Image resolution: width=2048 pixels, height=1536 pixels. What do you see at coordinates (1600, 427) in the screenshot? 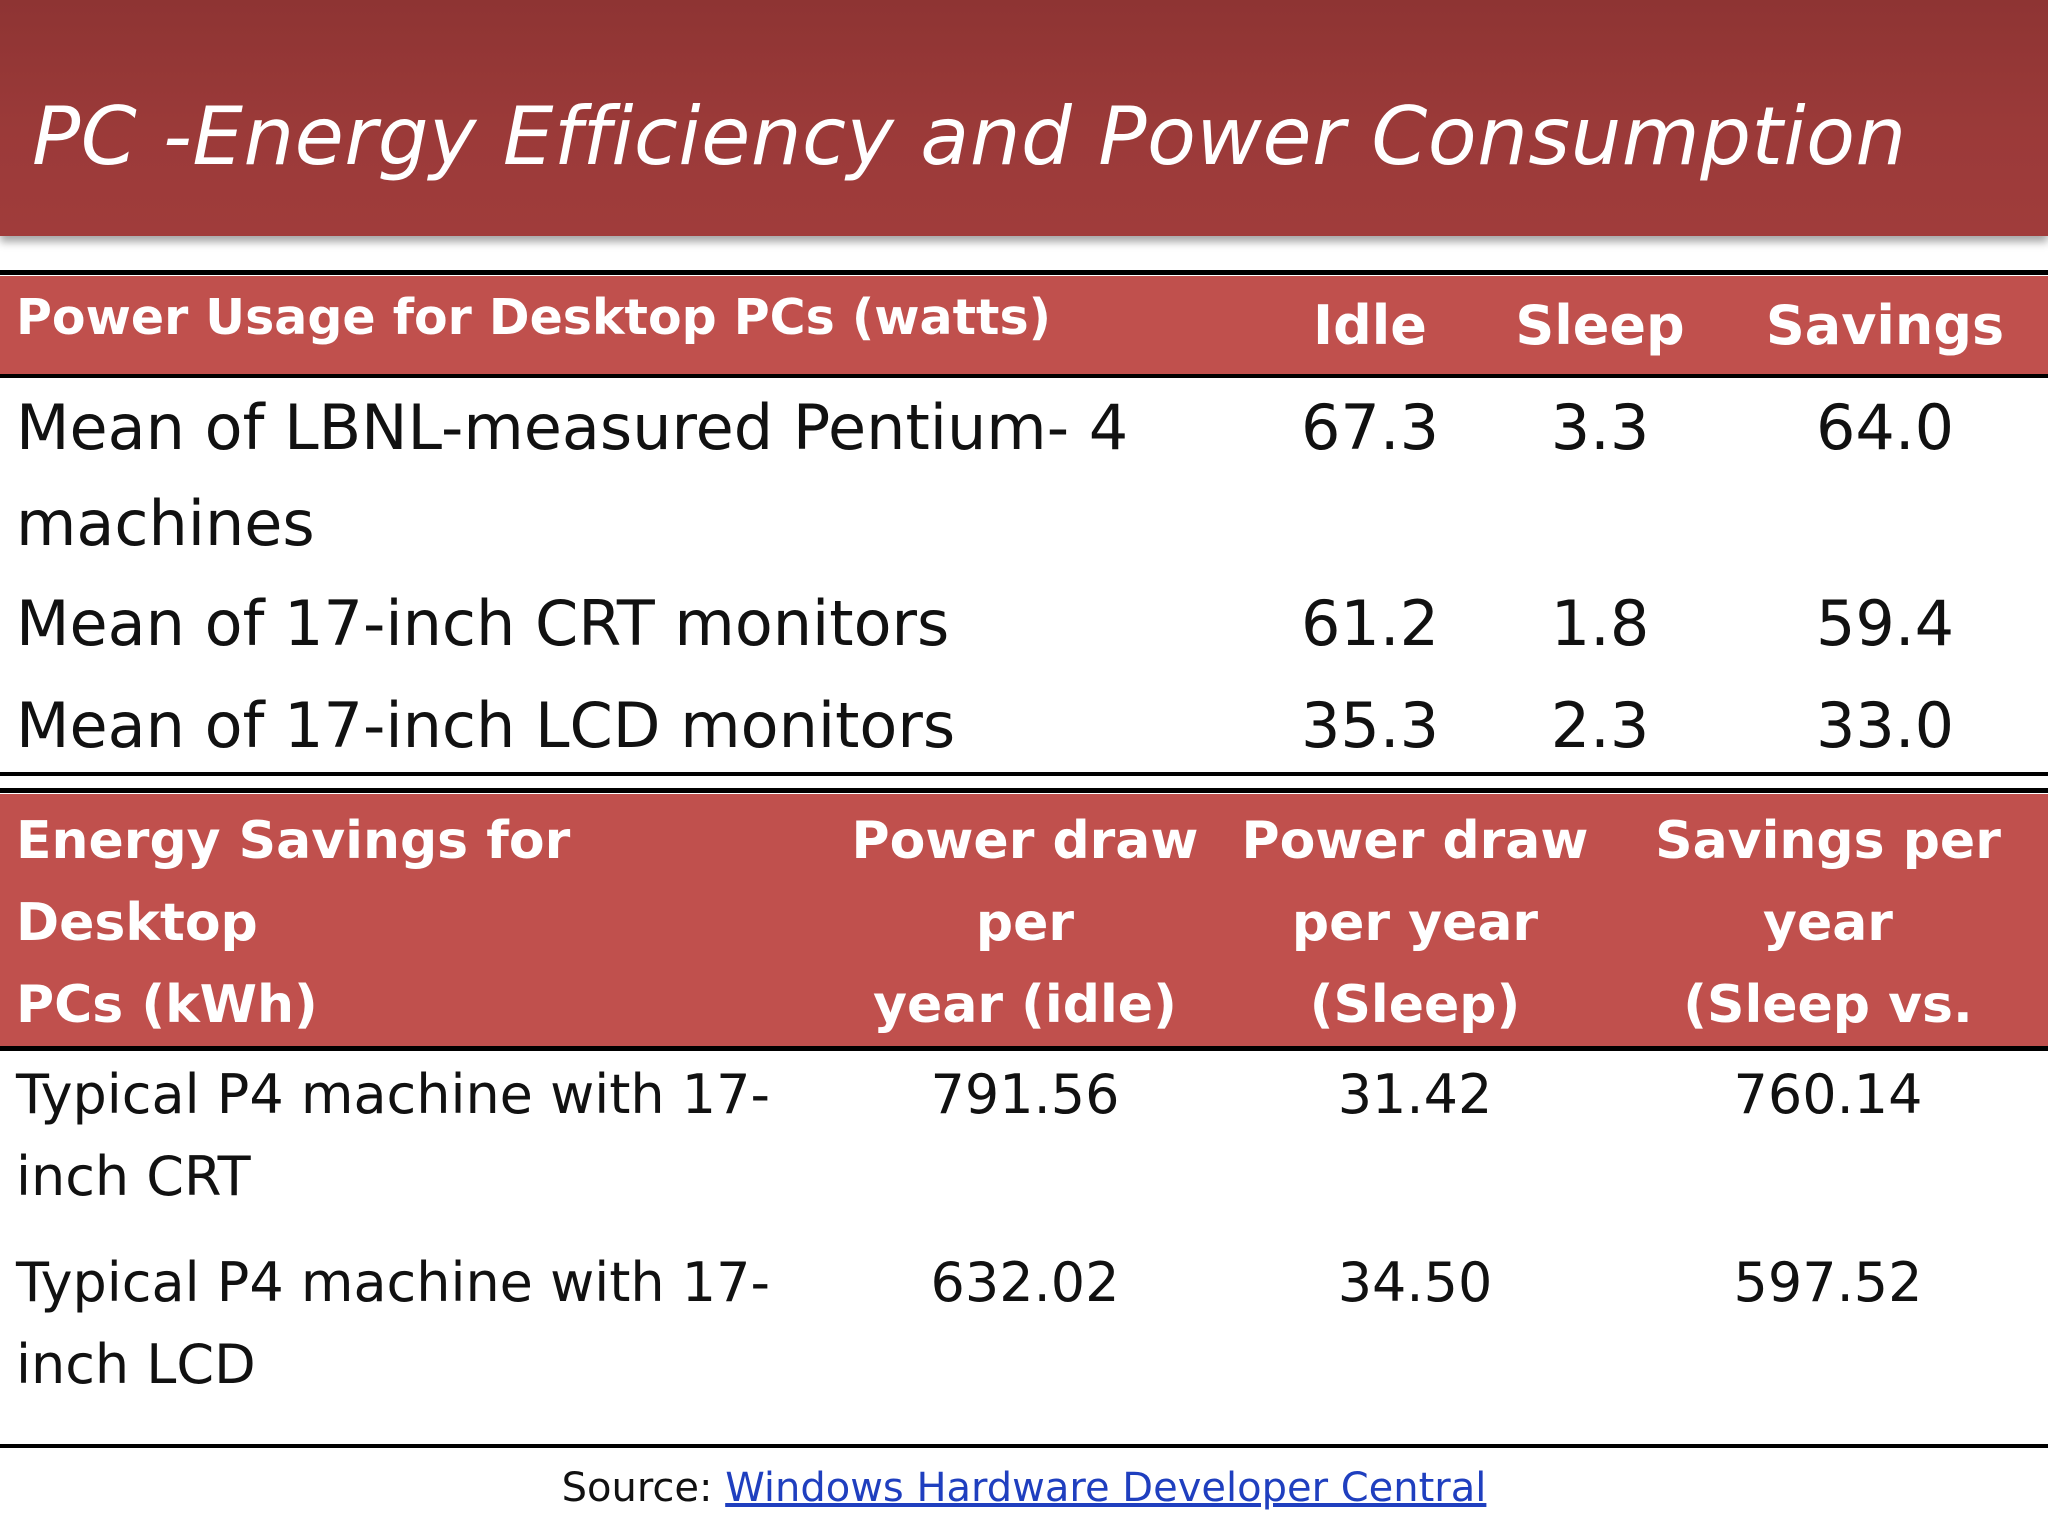
I see `row-sleep-value: 3.3` at bounding box center [1600, 427].